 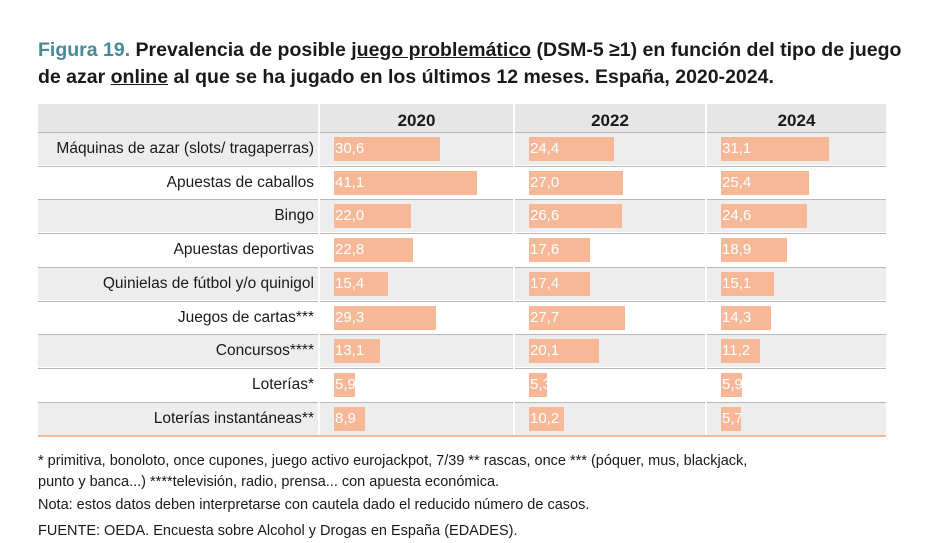 I want to click on data-label-2024: 31,1, so click(x=737, y=148).